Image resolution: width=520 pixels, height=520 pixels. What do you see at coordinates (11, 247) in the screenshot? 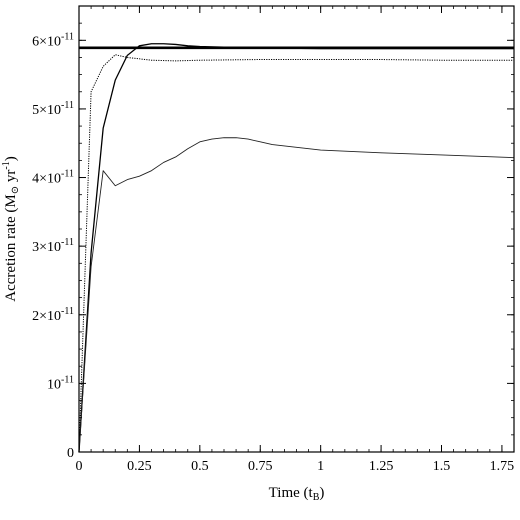
I see `y-axis-label-main: Accretion rate (M` at bounding box center [11, 247].